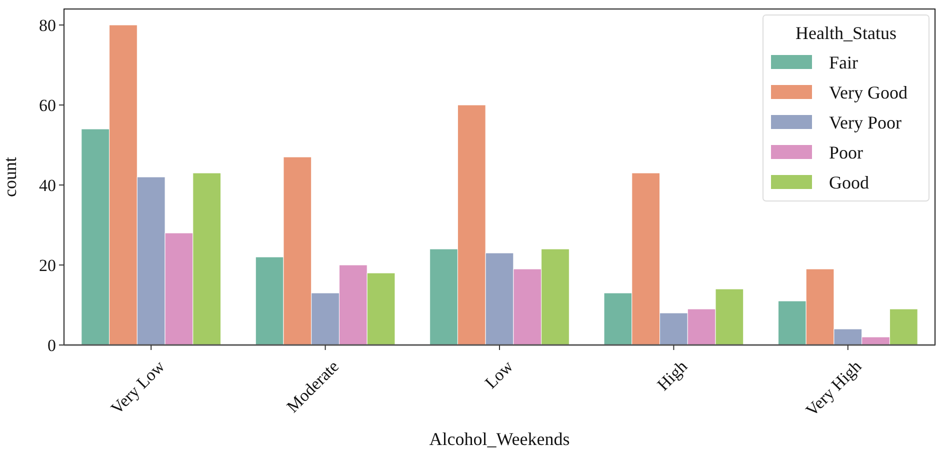 This screenshot has width=936, height=457. I want to click on x-axis-title: Alcohol_Weekends, so click(499, 439).